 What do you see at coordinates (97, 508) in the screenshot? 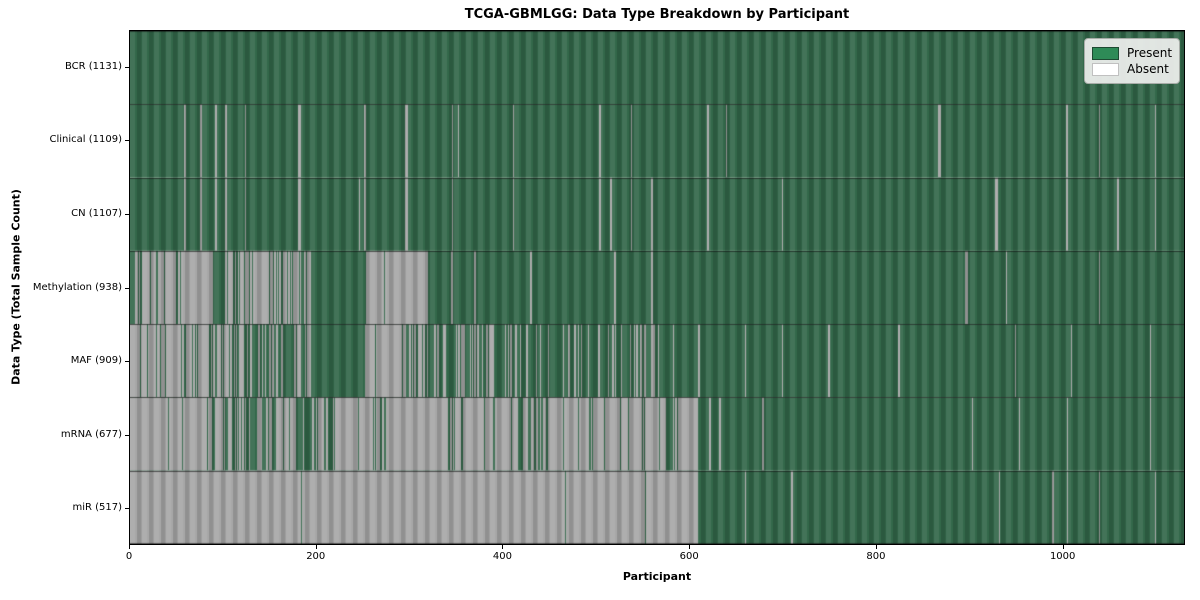
I see `y-tick-label-miR: miR (517)` at bounding box center [97, 508].